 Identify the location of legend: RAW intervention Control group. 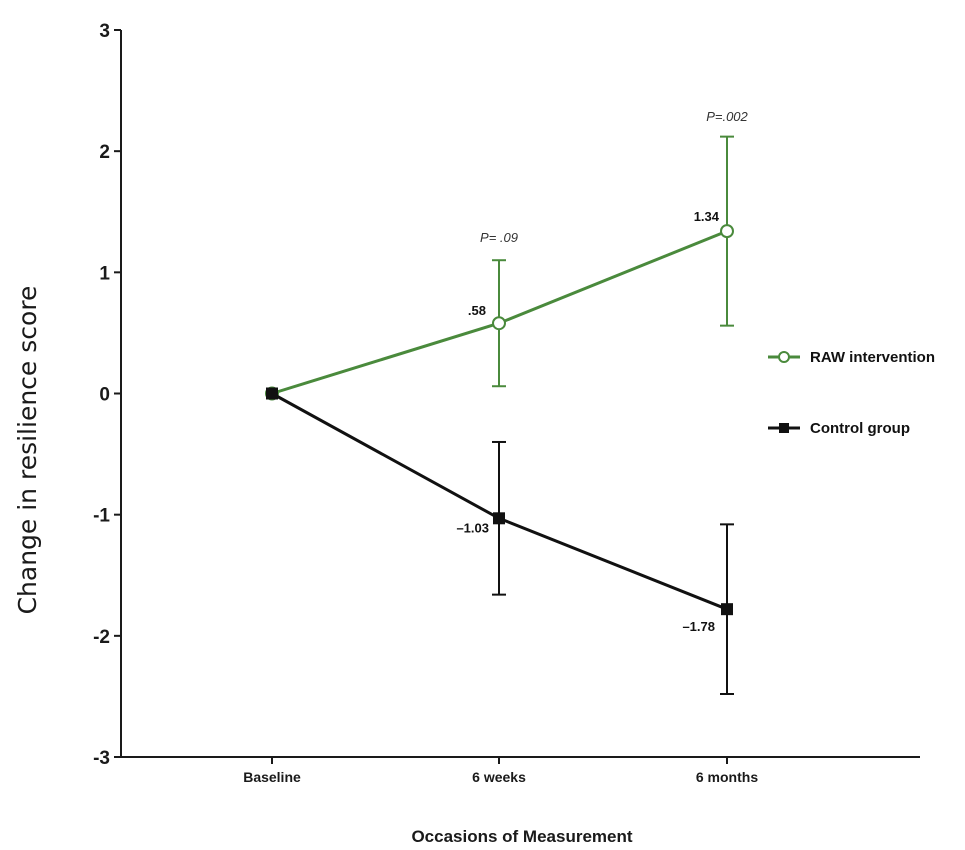
(851, 393).